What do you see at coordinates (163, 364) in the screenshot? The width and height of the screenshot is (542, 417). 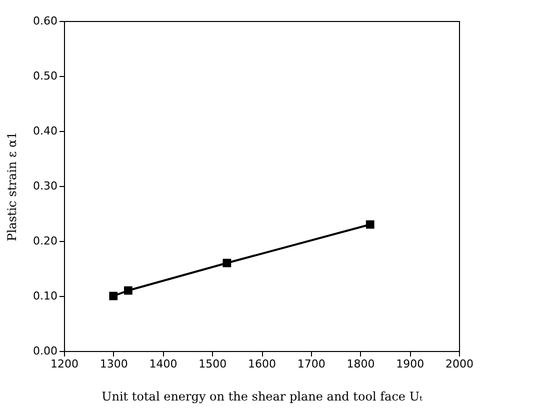 I see `x-tick-label: 1400` at bounding box center [163, 364].